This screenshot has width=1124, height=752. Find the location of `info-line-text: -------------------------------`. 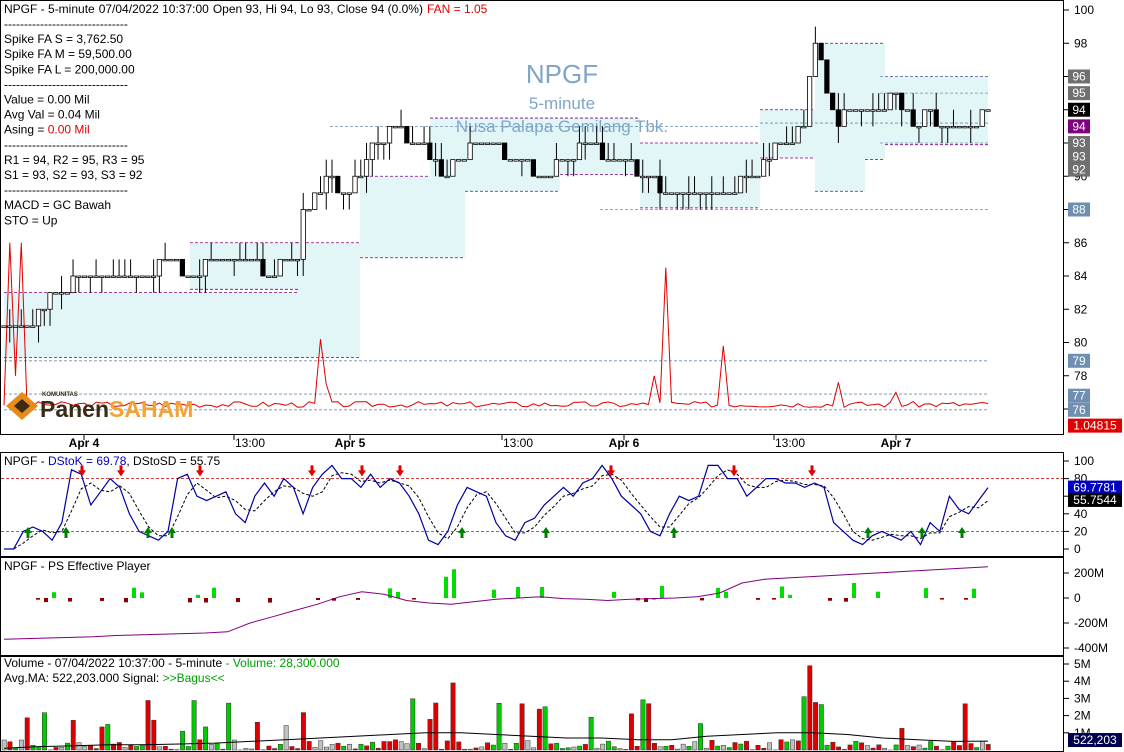

info-line-text: ------------------------------- is located at coordinates (66, 24).